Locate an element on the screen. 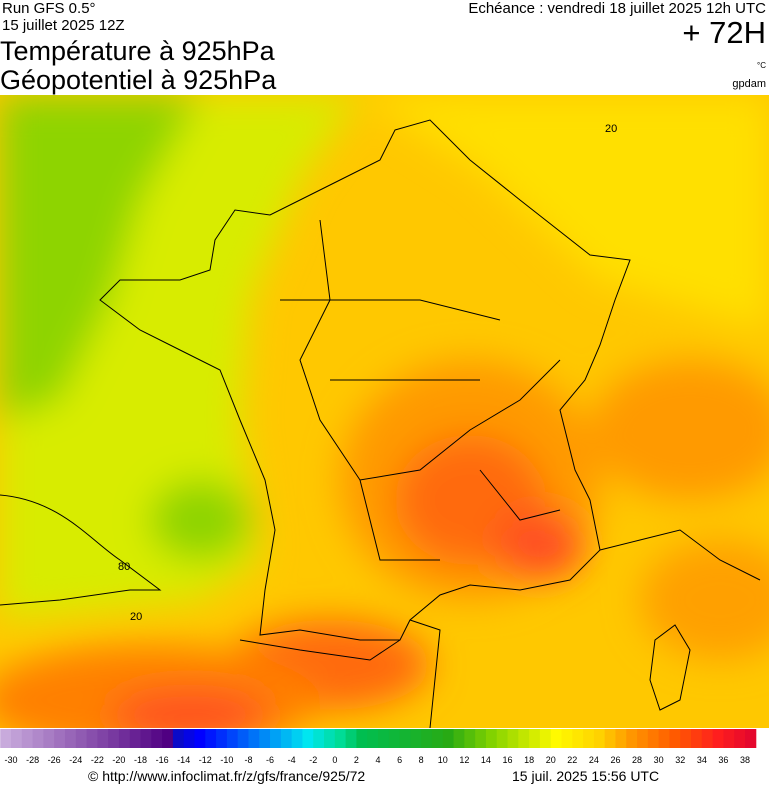  timestamp: 15 juil. 2025 15:56 UTC is located at coordinates (585, 776).